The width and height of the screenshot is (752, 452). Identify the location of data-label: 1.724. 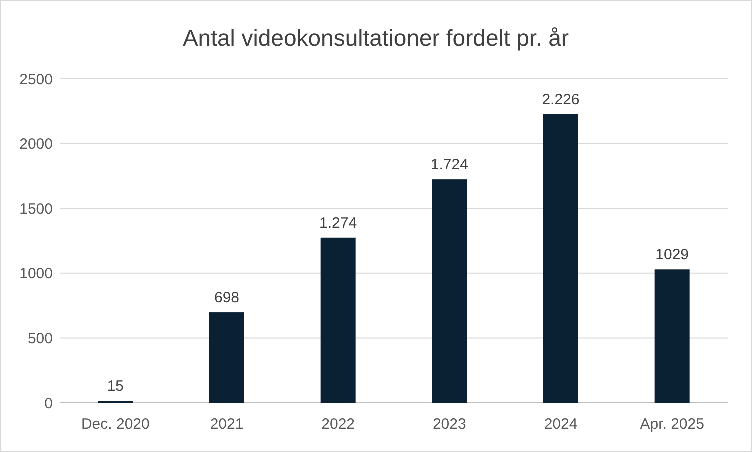
(449, 165).